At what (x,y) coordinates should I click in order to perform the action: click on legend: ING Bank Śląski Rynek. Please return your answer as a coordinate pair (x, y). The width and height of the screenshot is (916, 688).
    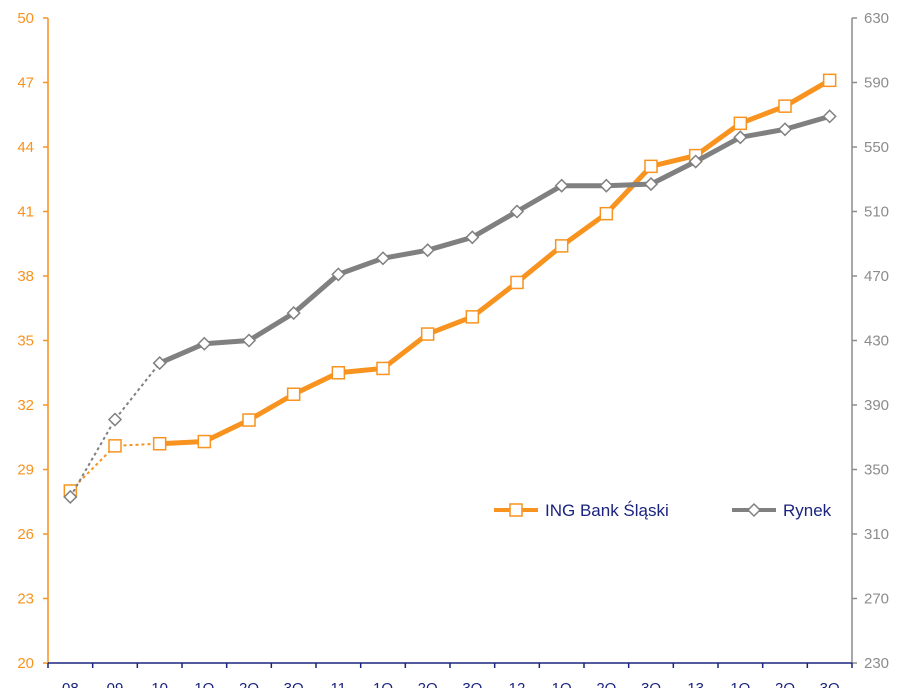
    Looking at the image, I should click on (663, 510).